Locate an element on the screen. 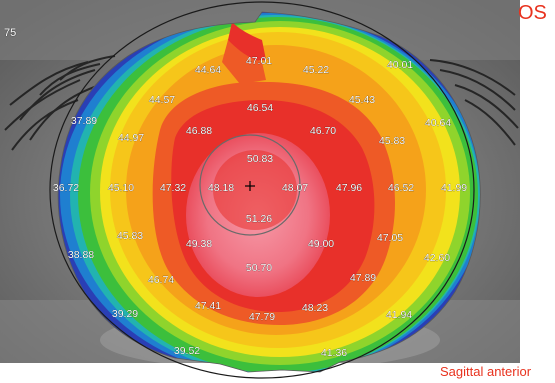 The width and height of the screenshot is (555, 383). reading-r06: 46.54 is located at coordinates (260, 108).